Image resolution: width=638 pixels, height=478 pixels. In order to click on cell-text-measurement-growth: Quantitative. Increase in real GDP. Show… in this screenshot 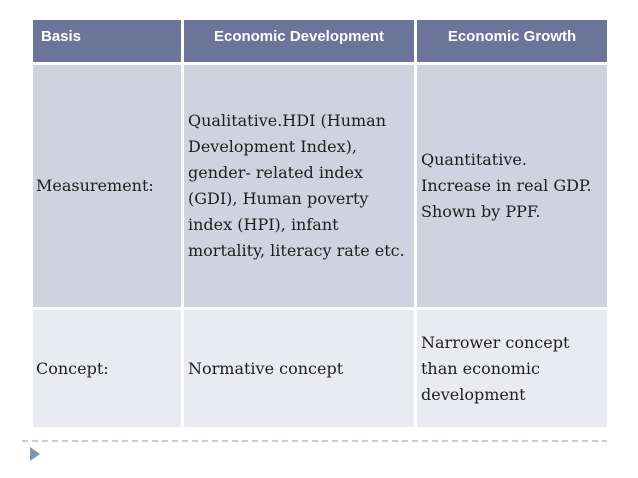, I will do `click(506, 185)`.